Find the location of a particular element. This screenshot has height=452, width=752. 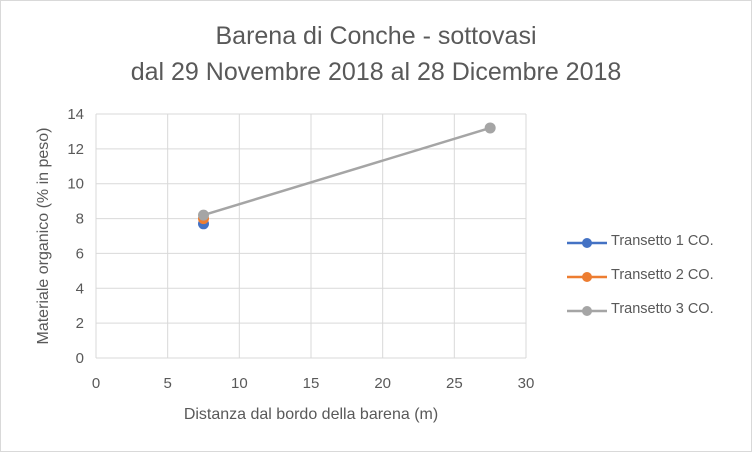

x-tick-label: 25 is located at coordinates (454, 383).